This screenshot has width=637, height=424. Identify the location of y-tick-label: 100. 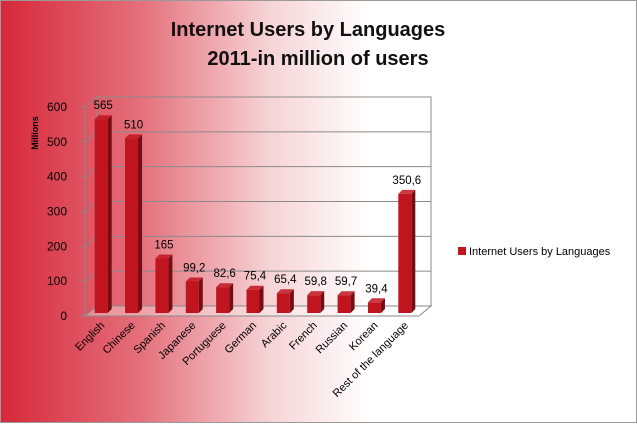
(57, 281).